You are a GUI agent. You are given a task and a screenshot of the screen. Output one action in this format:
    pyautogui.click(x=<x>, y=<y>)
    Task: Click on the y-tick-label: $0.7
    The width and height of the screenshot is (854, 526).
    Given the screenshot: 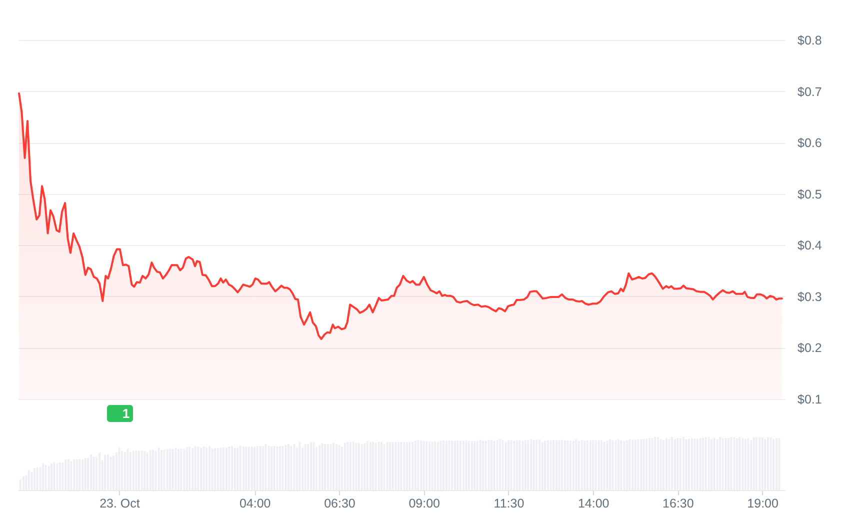 What is the action you would take?
    pyautogui.click(x=810, y=91)
    